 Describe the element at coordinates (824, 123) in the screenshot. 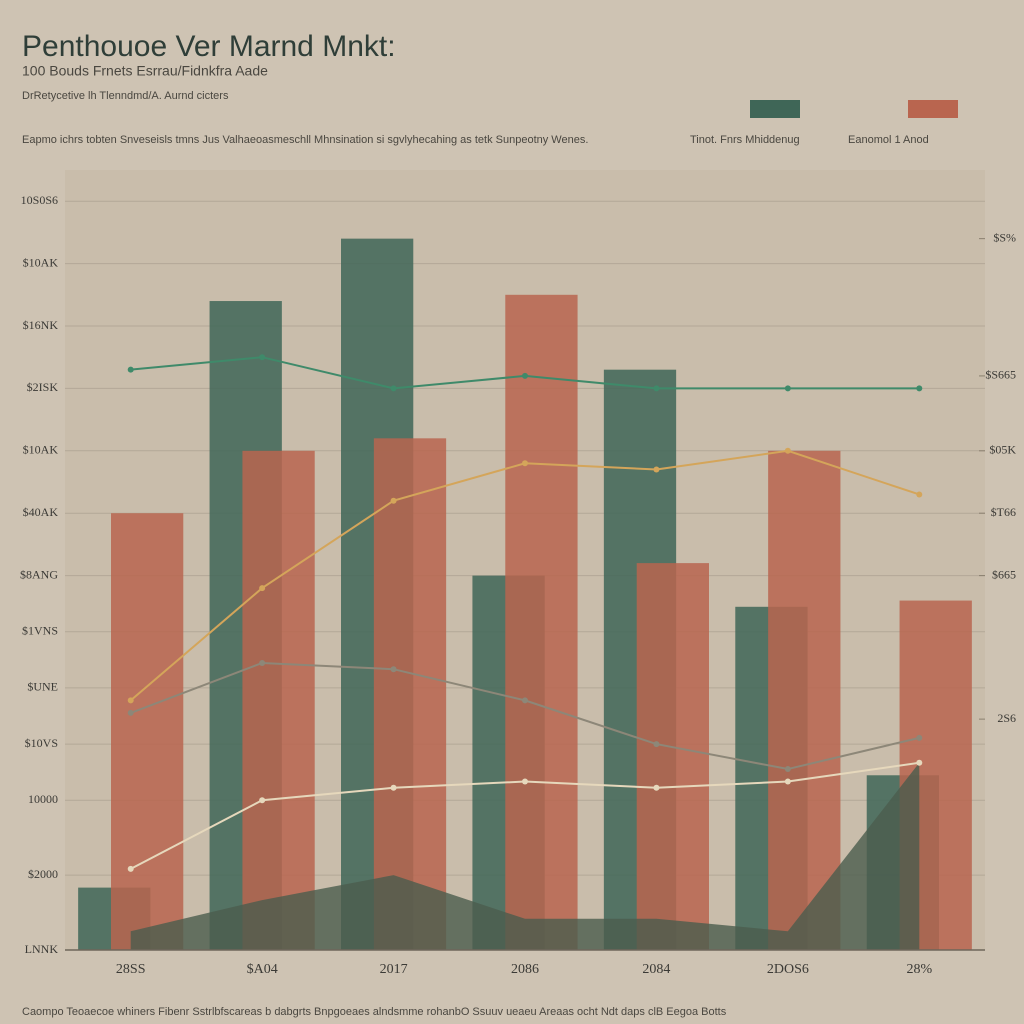

I see `legend: Tinot. Fnrs Mhiddenug Eanomol 1 Anod` at that location.